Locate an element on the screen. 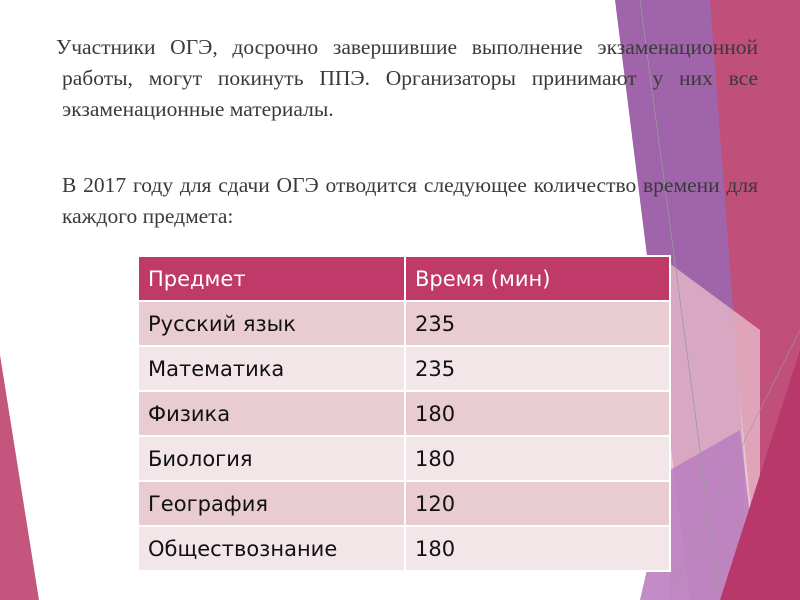 Image resolution: width=800 pixels, height=600 pixels. table-row: Обществознание 180 is located at coordinates (404, 548).